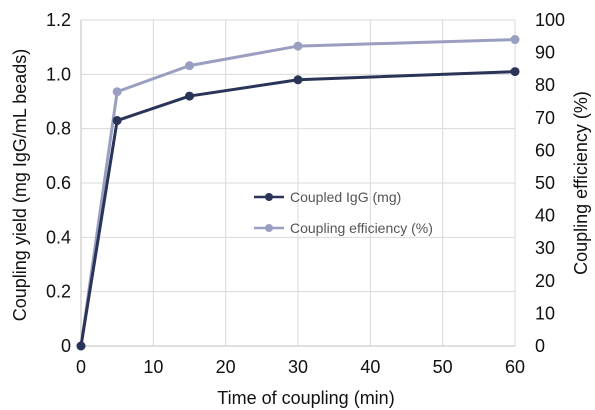 The image size is (595, 410). What do you see at coordinates (58, 292) in the screenshot?
I see `y-tick-label: 0.2` at bounding box center [58, 292].